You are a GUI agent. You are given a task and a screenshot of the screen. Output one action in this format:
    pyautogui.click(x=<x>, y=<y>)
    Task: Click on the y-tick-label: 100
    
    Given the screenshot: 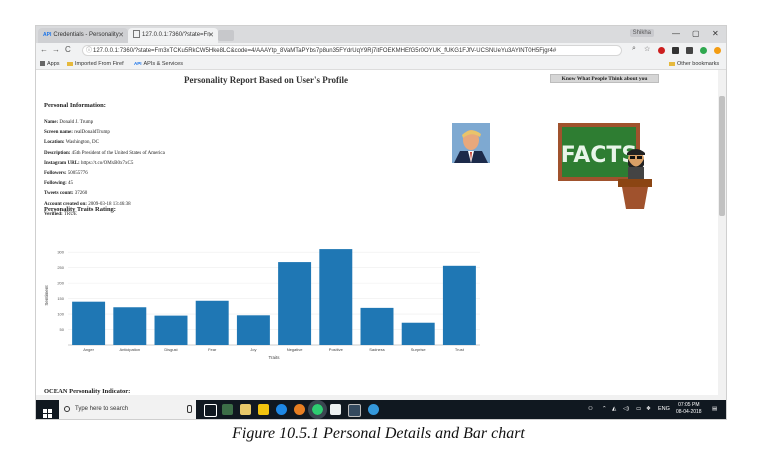 What is the action you would take?
    pyautogui.click(x=60, y=314)
    